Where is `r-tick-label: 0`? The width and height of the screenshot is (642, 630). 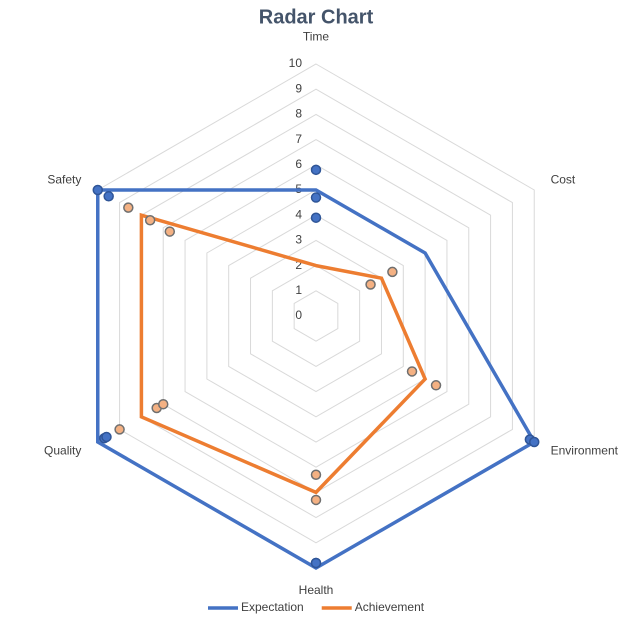 r-tick-label: 0 is located at coordinates (298, 315).